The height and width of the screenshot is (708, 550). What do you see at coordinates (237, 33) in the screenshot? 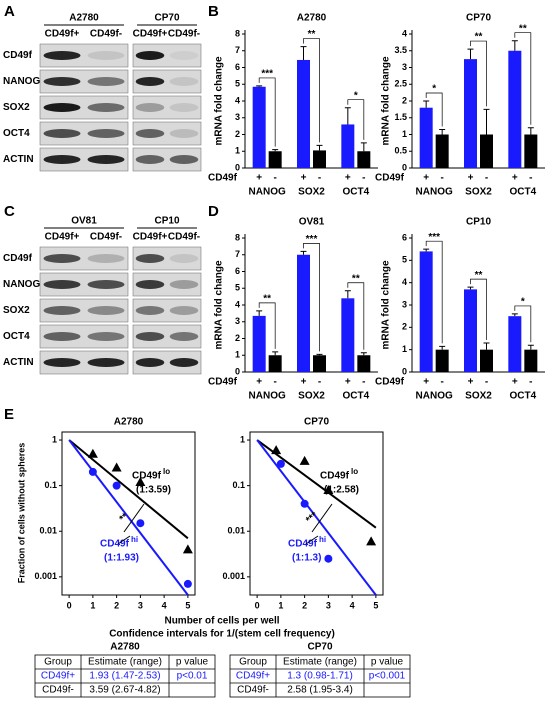
I see `y-tick-label: 8` at bounding box center [237, 33].